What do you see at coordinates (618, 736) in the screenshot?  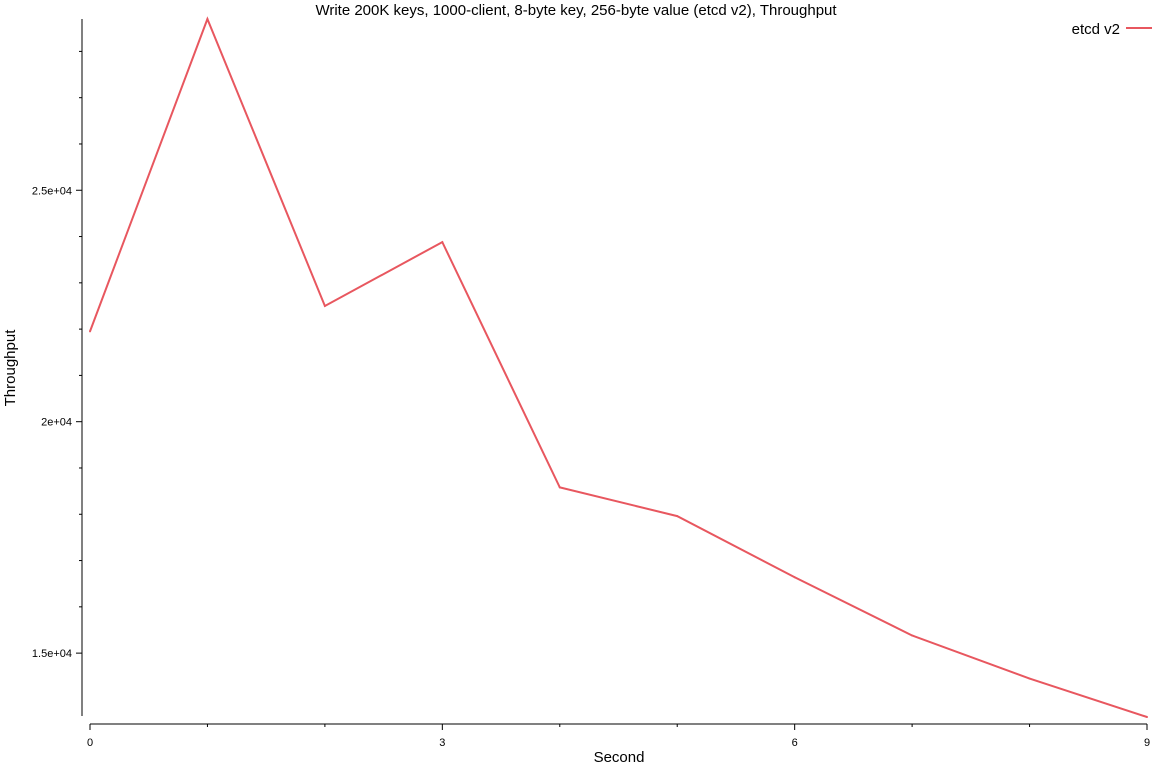 I see `x-axis-ticks: 0 3 6 9` at bounding box center [618, 736].